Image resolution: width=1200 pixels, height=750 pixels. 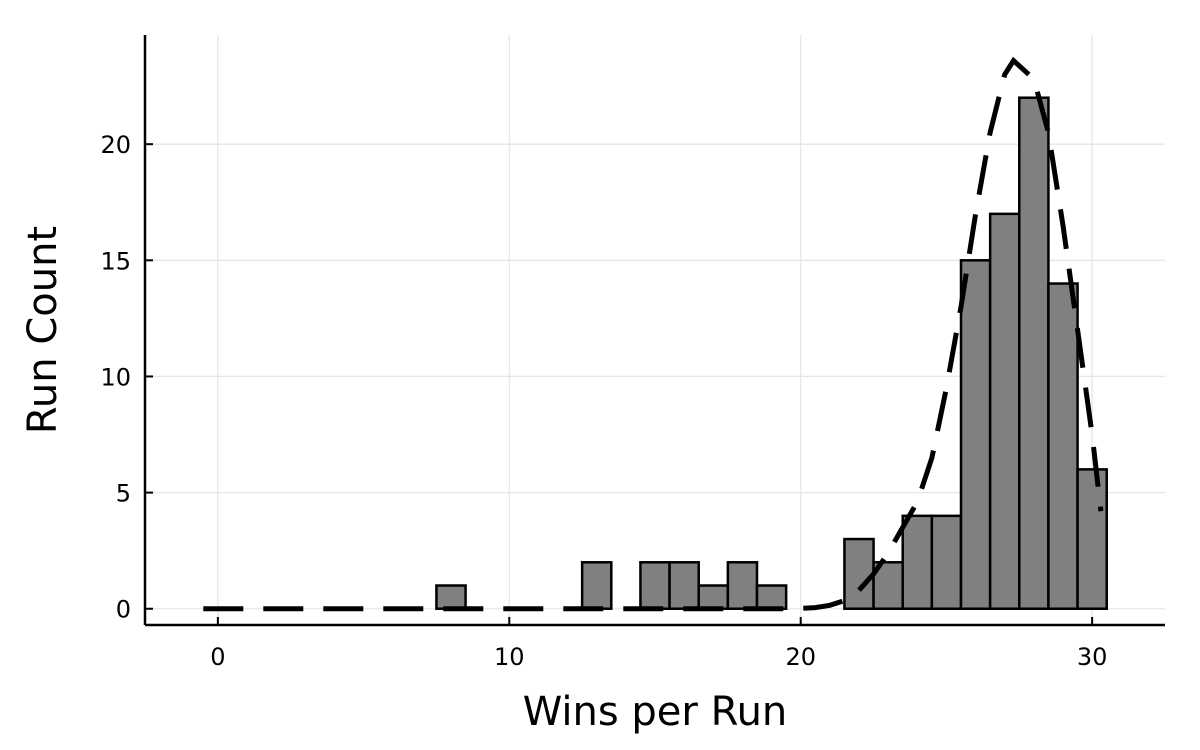 What do you see at coordinates (123, 494) in the screenshot?
I see `y-tick-label: 5` at bounding box center [123, 494].